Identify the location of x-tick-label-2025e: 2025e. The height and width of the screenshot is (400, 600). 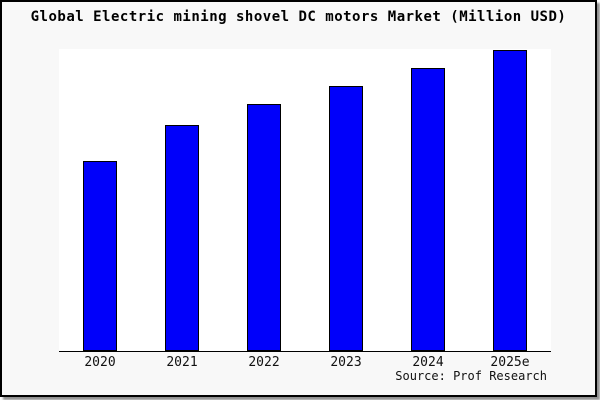
(510, 362).